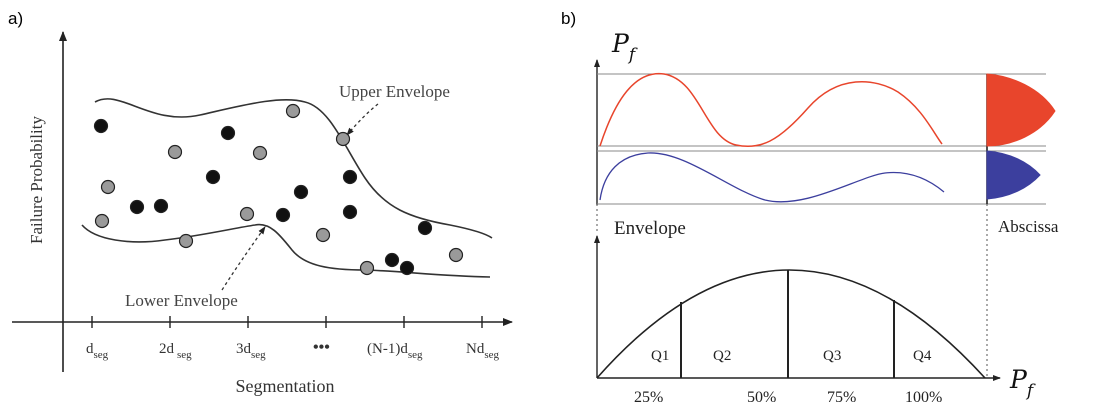  What do you see at coordinates (1022, 383) in the screenshot?
I see `panel-b-x-symbol: Pf` at bounding box center [1022, 383].